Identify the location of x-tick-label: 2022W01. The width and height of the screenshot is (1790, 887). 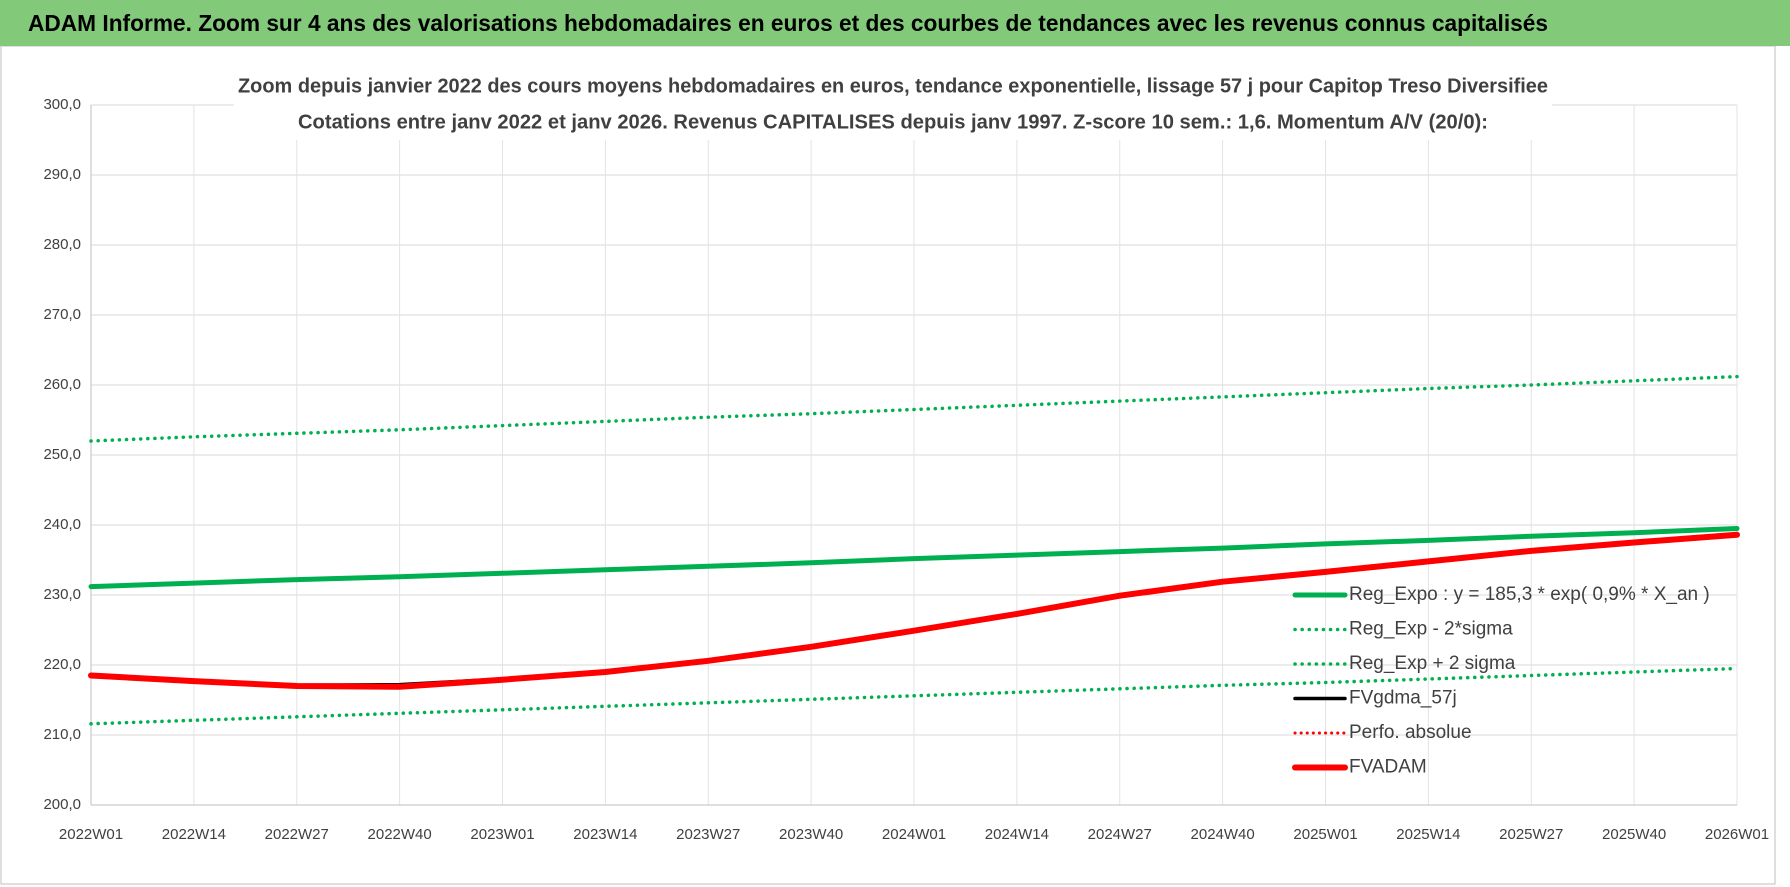
(91, 834).